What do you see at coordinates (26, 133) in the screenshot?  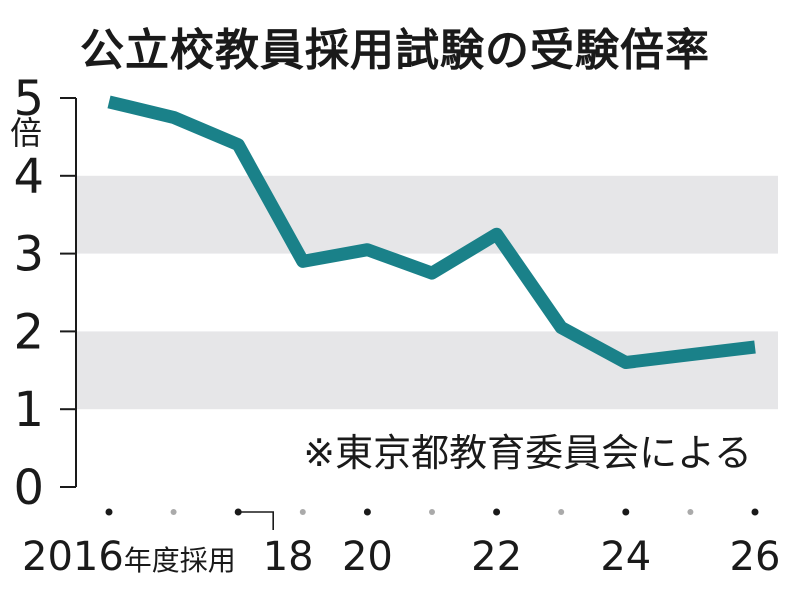 I see `y-unit-label: 倍` at bounding box center [26, 133].